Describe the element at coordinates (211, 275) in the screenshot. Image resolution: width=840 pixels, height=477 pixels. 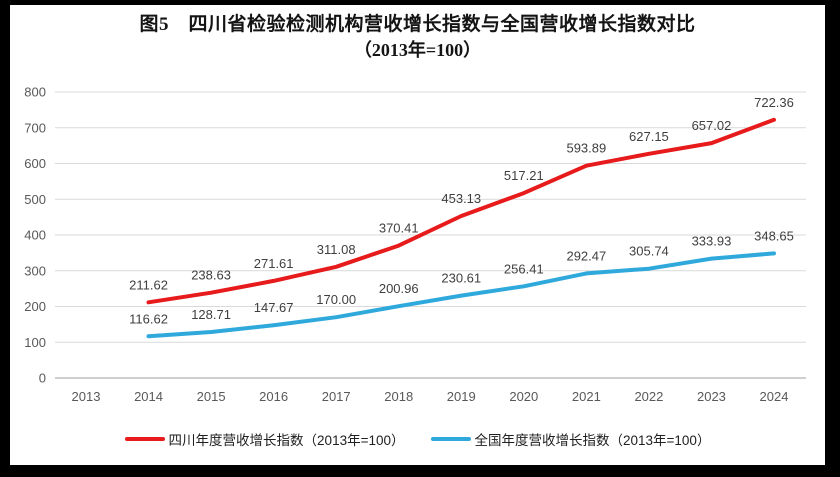
I see `svg-text: 238.63` at that location.